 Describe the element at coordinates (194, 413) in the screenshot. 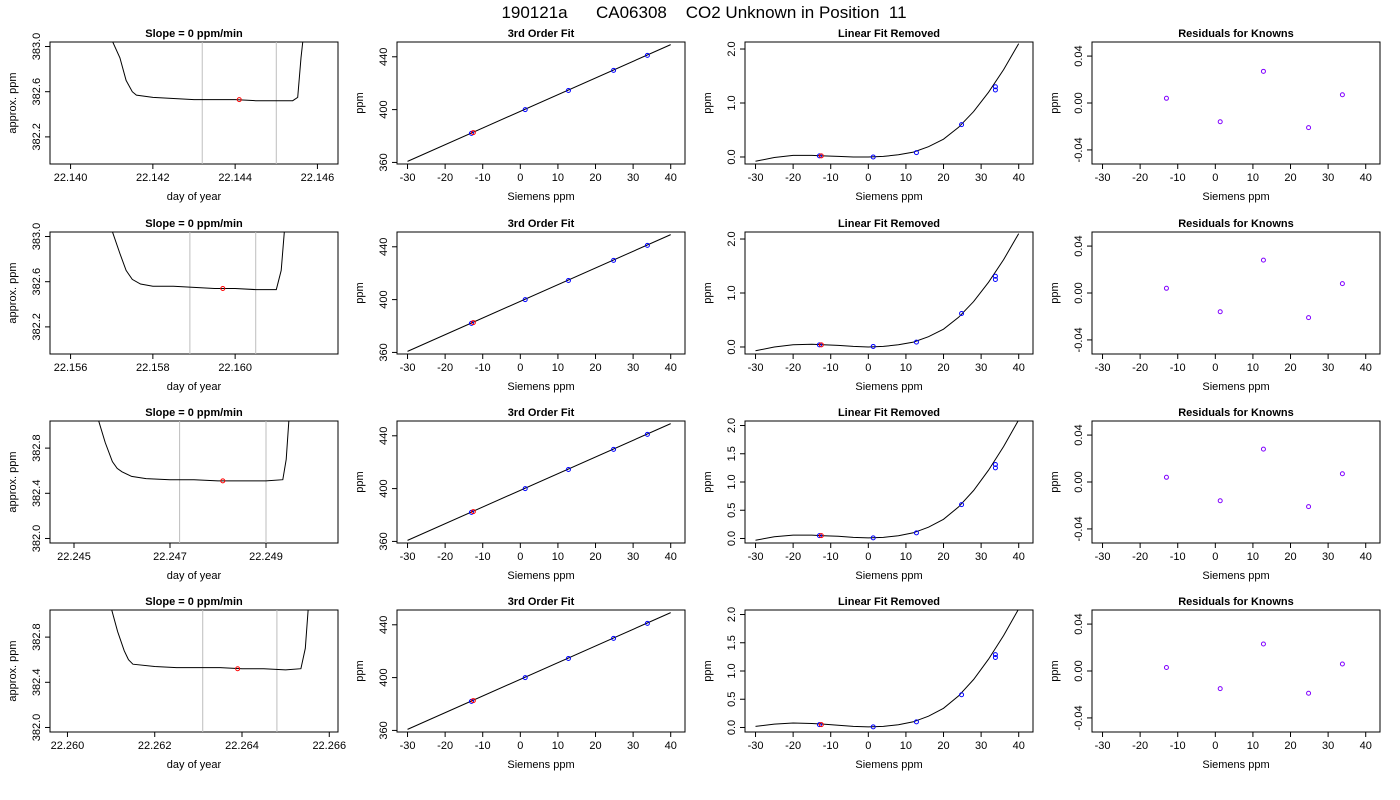

I see `panel-title: Slope = 0 ppm/min` at that location.